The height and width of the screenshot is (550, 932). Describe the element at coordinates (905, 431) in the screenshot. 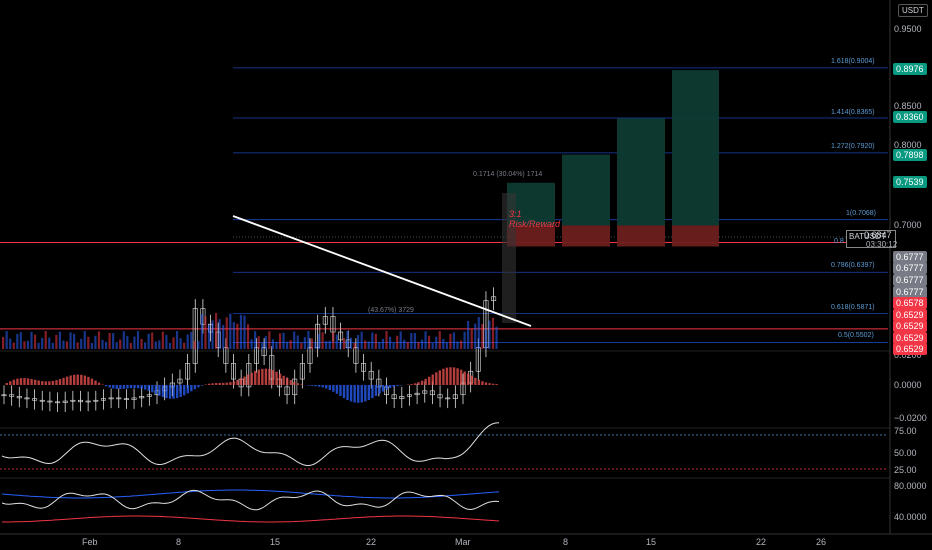

I see `price-axis-label: 75.00` at that location.